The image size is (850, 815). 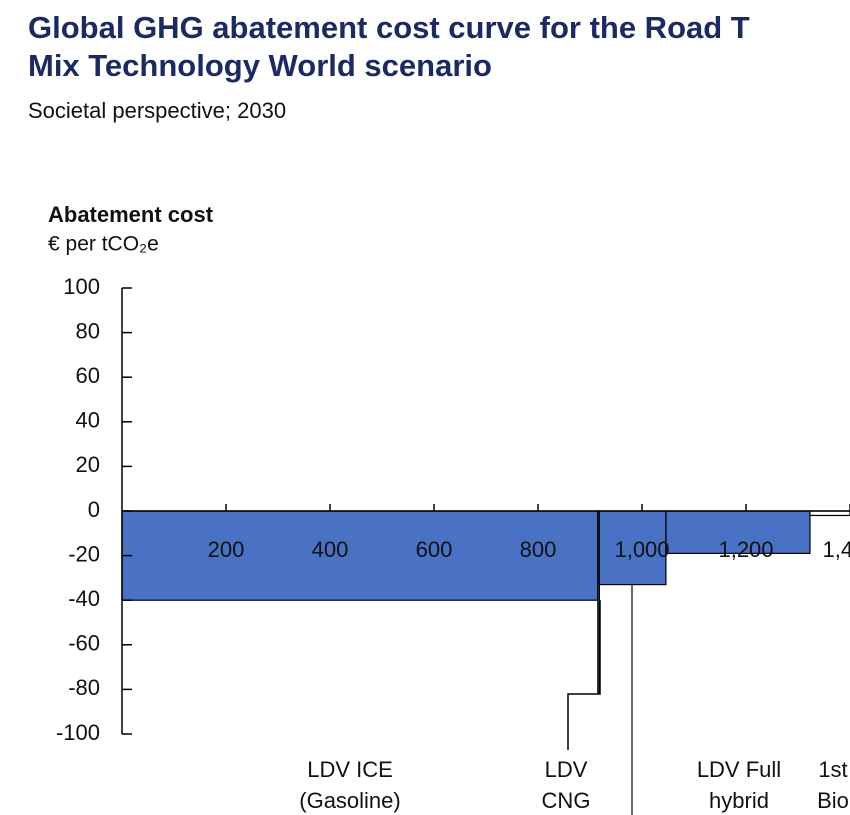 What do you see at coordinates (566, 769) in the screenshot?
I see `segment-label: LDV` at bounding box center [566, 769].